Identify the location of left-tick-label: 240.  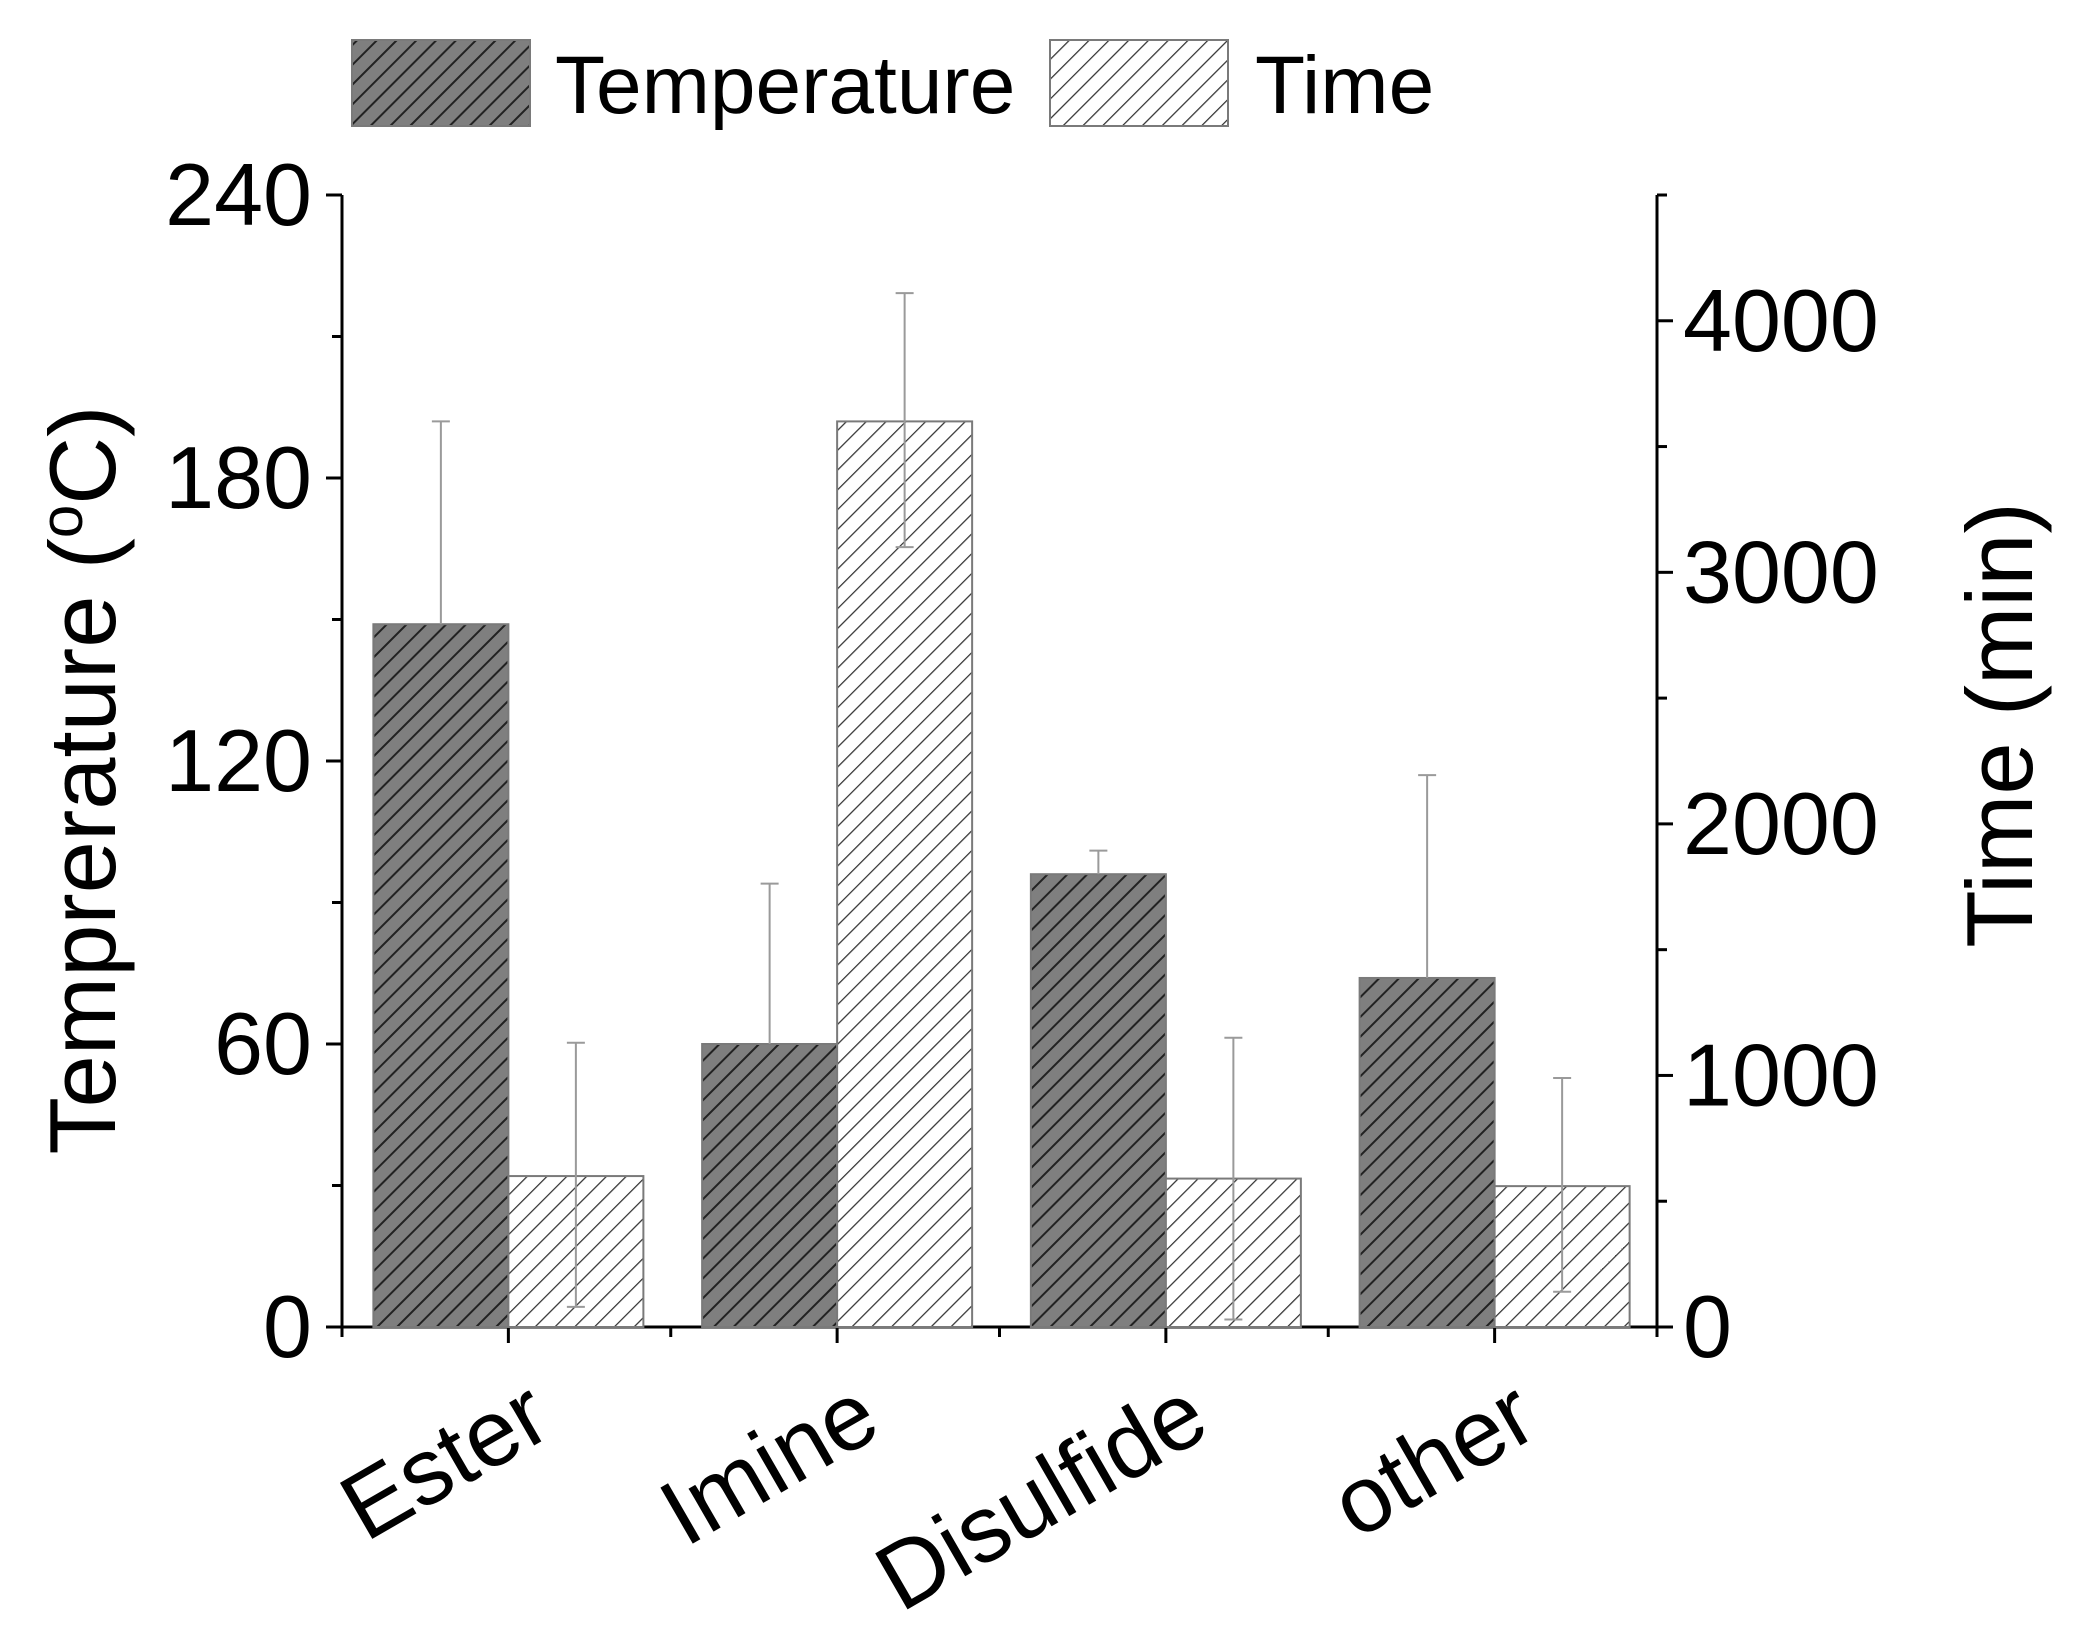
(238, 194).